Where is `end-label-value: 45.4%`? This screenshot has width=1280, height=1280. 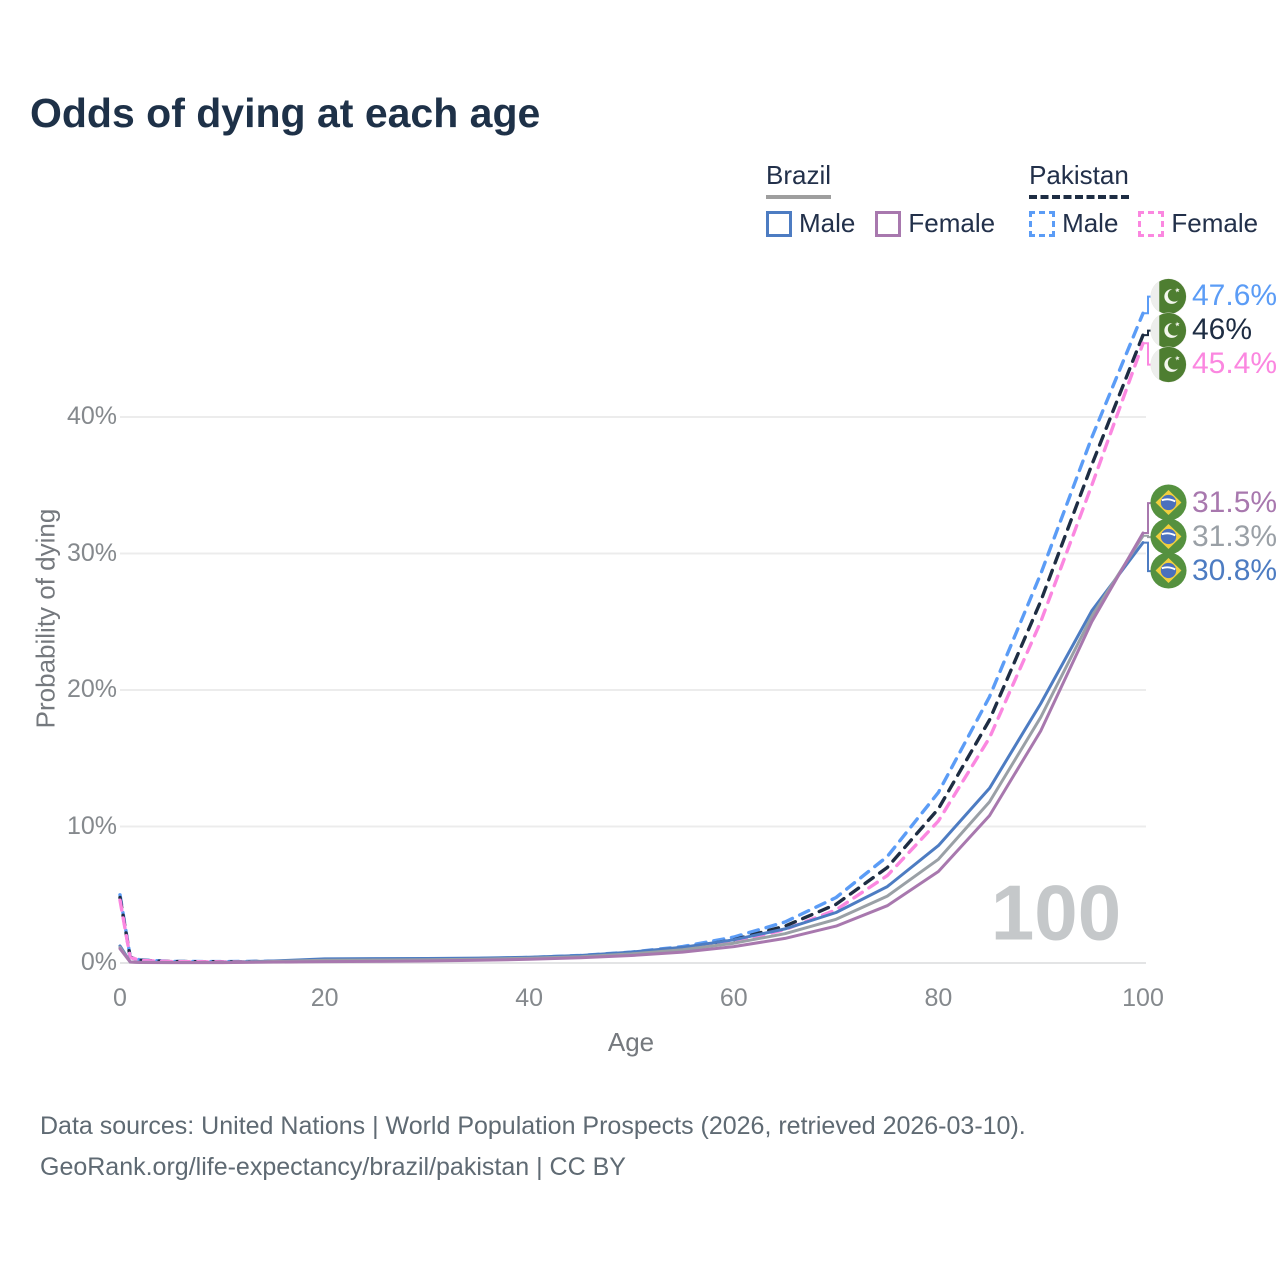 end-label-value: 45.4% is located at coordinates (1235, 364).